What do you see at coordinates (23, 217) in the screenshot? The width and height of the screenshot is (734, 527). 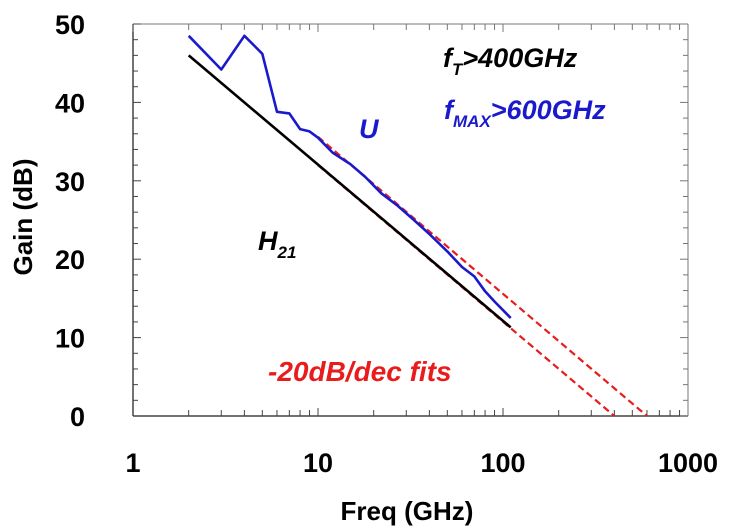 I see `y-axis-title: Gain (dB)` at bounding box center [23, 217].